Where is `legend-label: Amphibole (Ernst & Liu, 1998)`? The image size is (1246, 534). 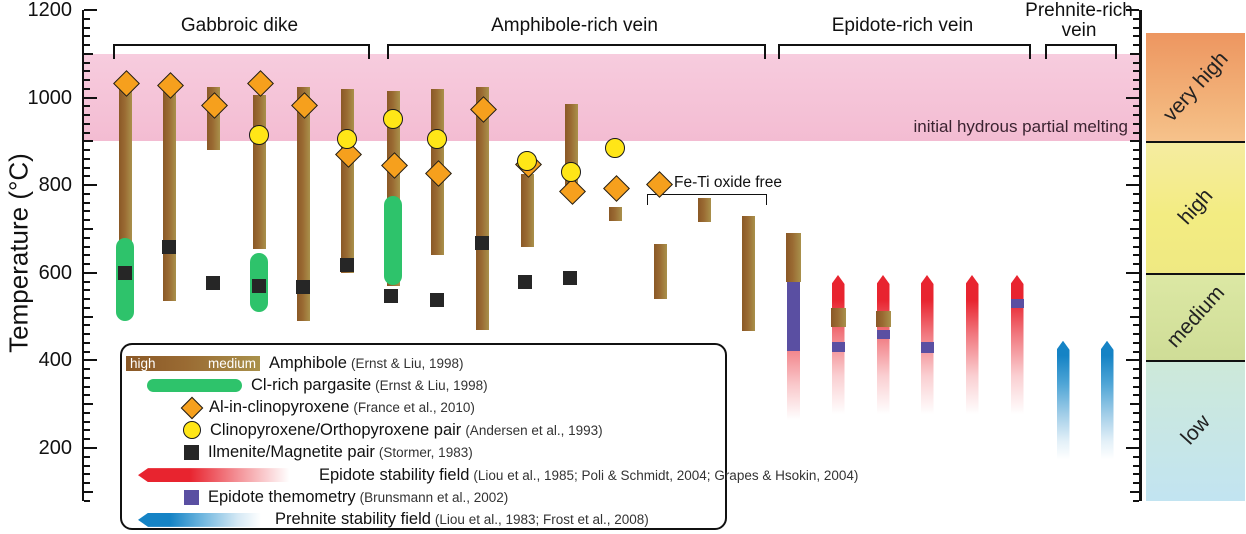 legend-label: Amphibole (Ernst & Liu, 1998) is located at coordinates (366, 363).